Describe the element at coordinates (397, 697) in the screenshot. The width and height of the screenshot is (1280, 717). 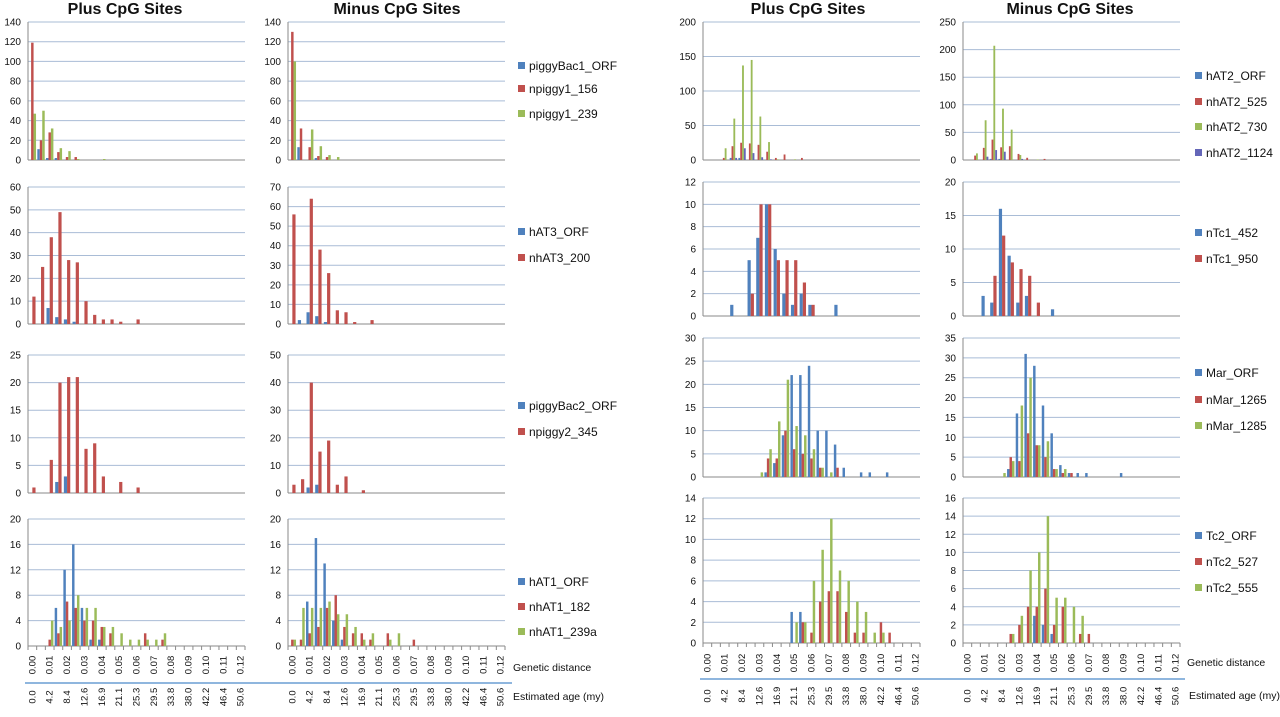
I see `x-tick-label-age: 25.3` at that location.